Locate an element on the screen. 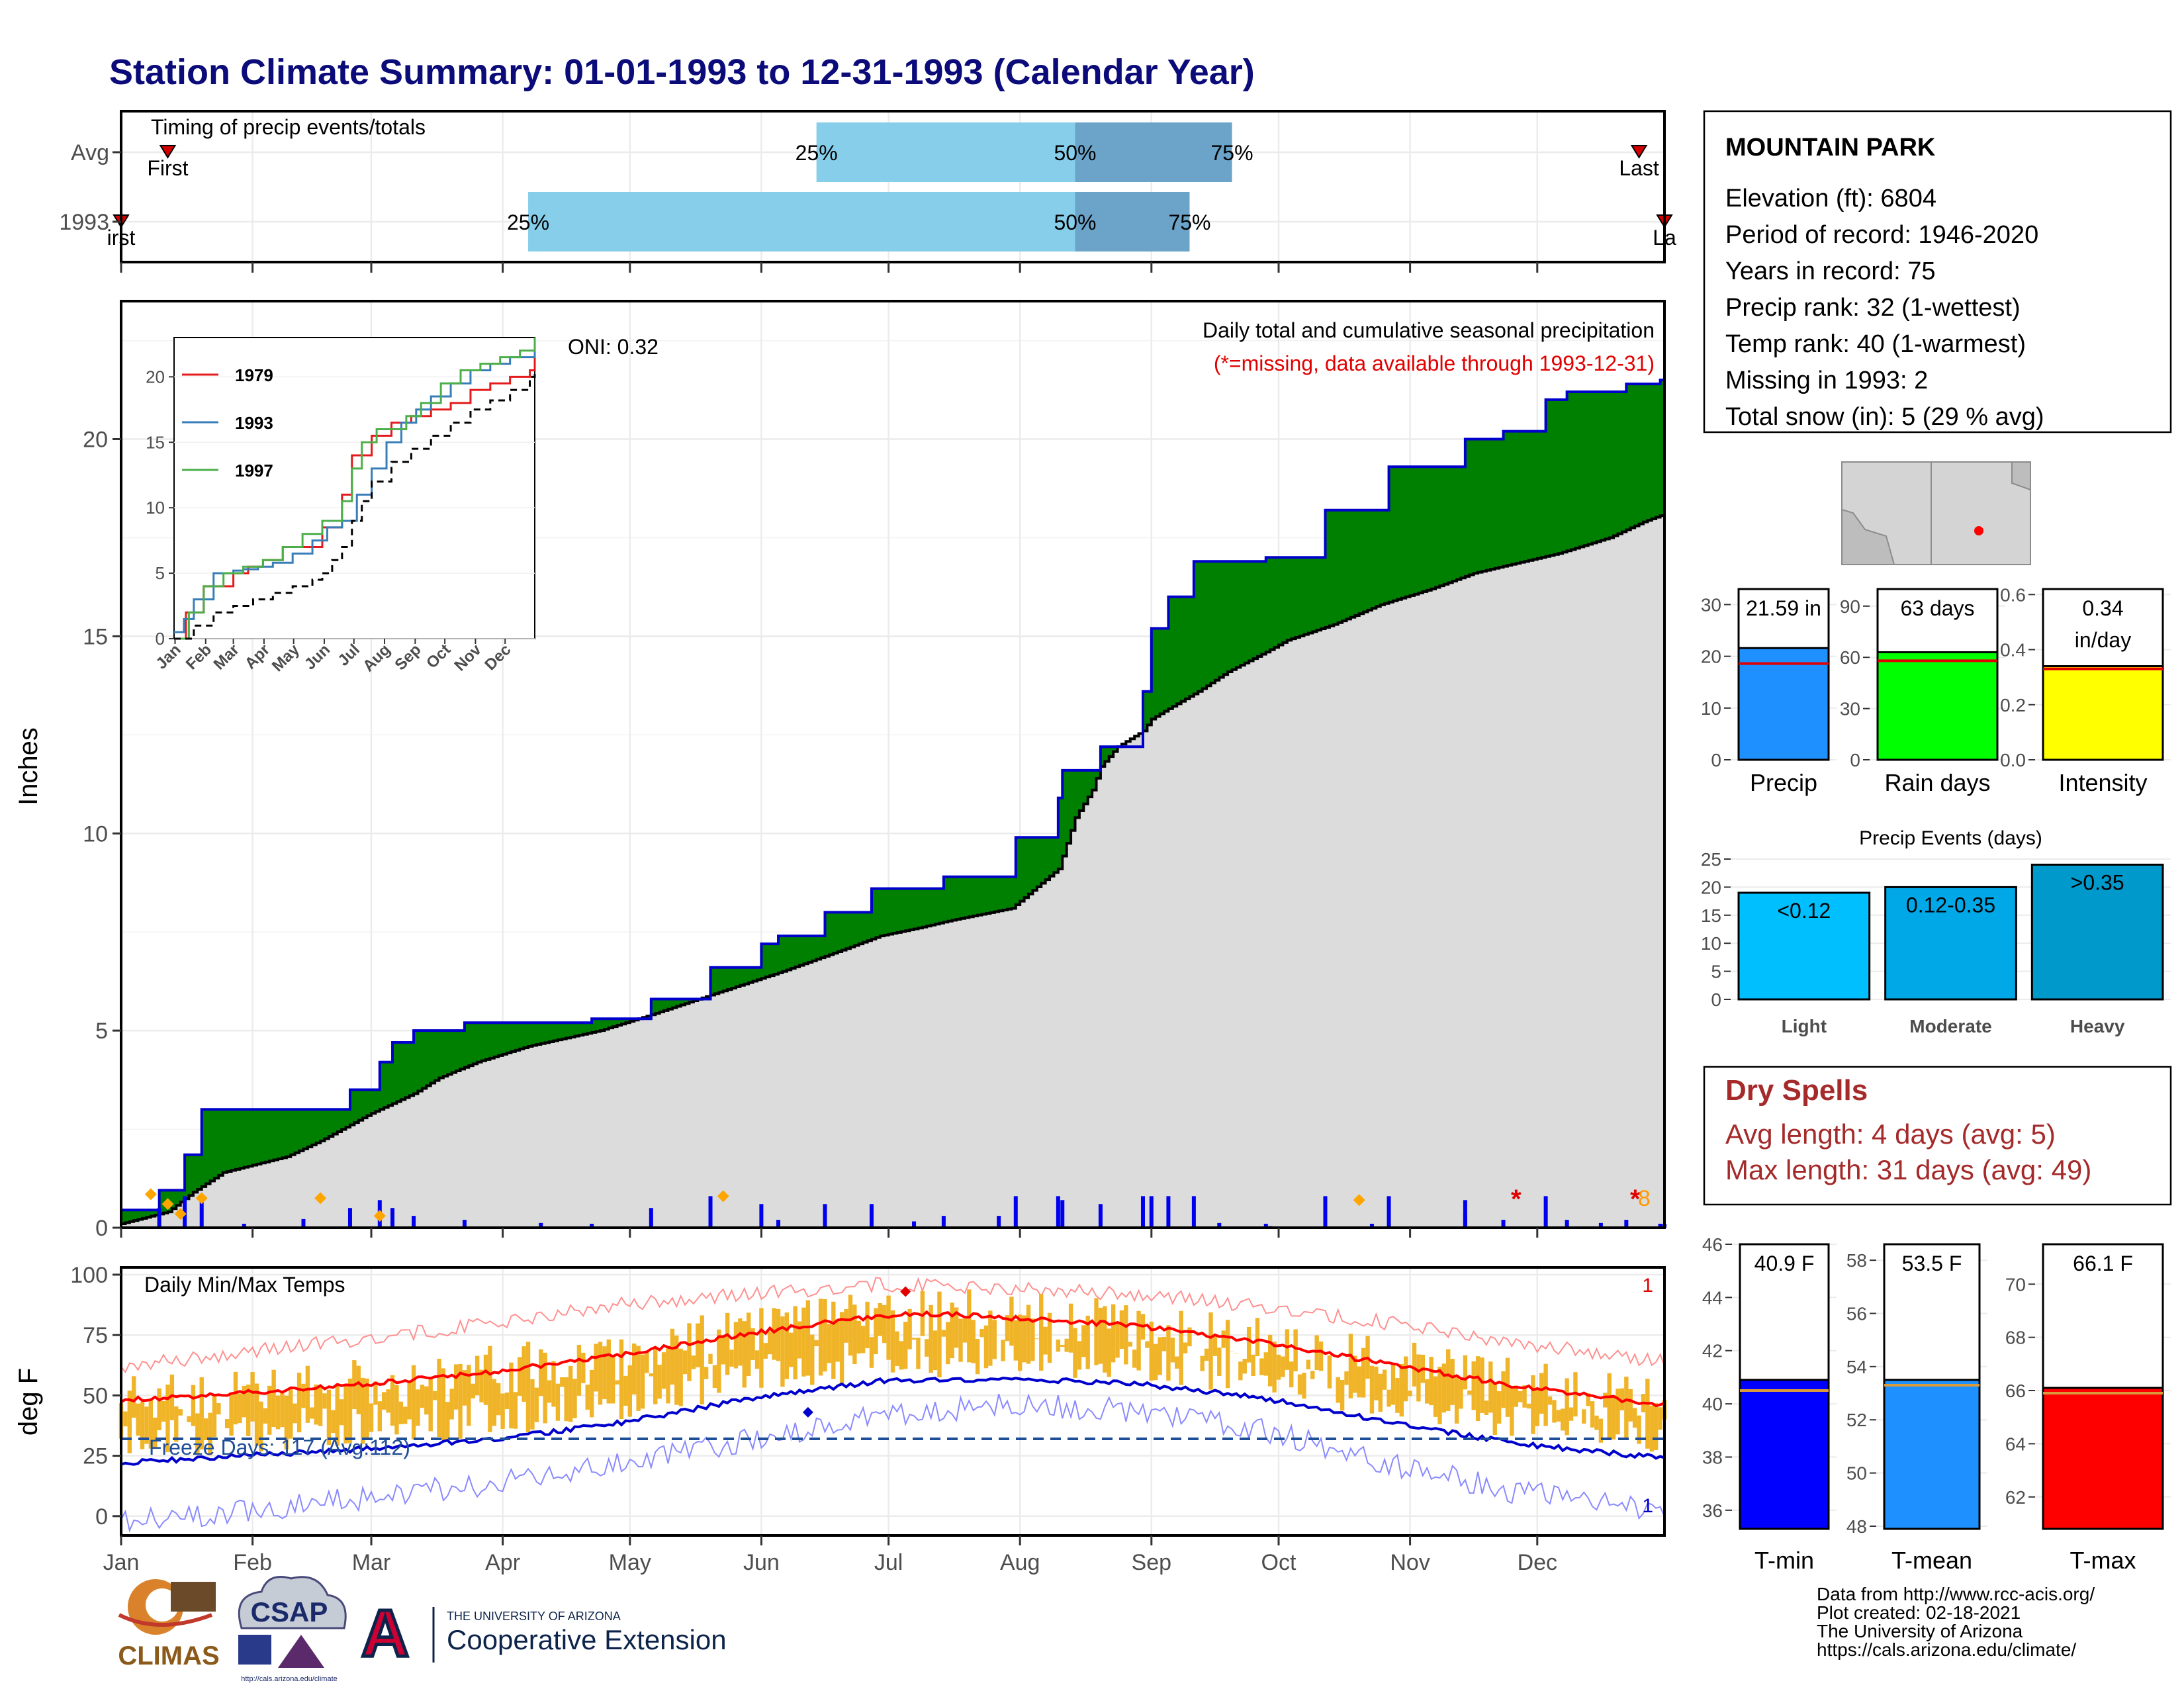 Image resolution: width=2184 pixels, height=1691 pixels. station-info-line: Total snow (in): 5 (29 % avg) is located at coordinates (1885, 417).